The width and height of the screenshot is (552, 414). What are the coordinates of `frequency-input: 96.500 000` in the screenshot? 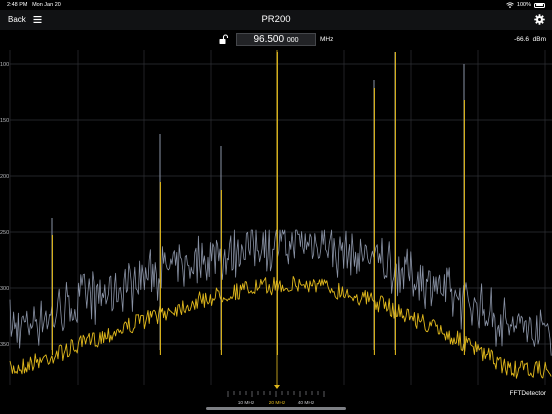 It's located at (276, 39).